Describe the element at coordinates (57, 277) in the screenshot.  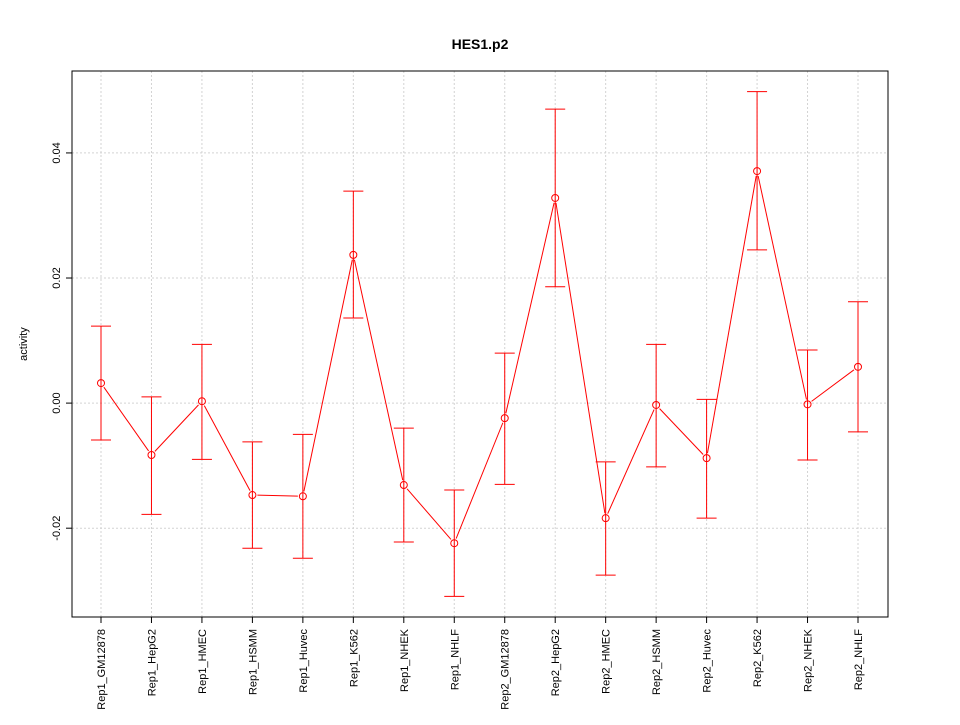
I see `y-tick-label: 0.02` at that location.